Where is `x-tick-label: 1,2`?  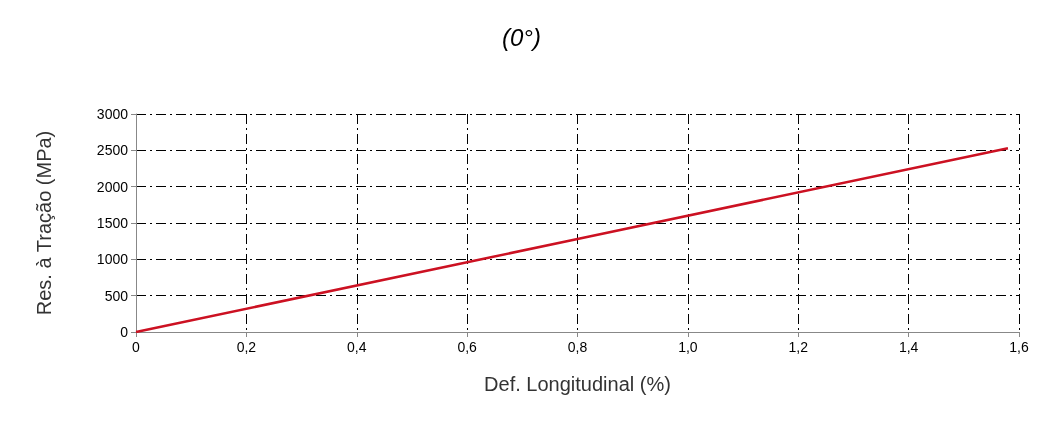
x-tick-label: 1,2 is located at coordinates (798, 347).